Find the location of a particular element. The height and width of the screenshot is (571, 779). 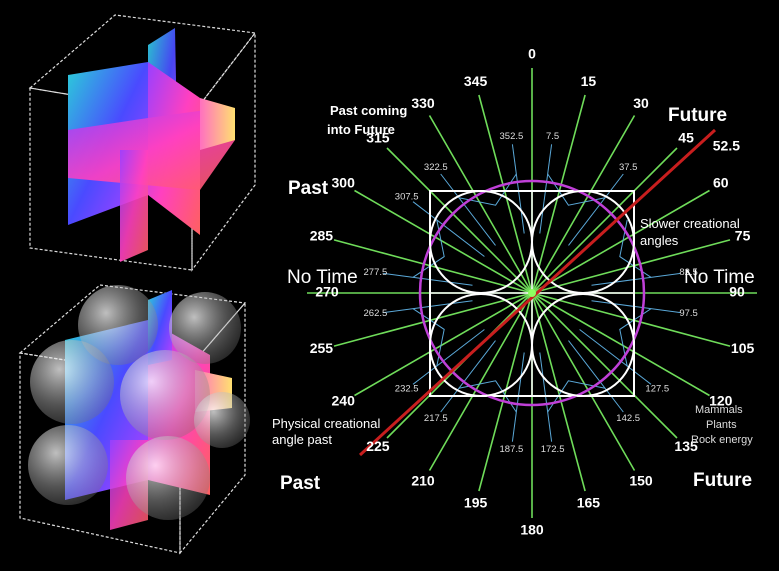

half-angle-label-172.5: 172.5 is located at coordinates (553, 449).